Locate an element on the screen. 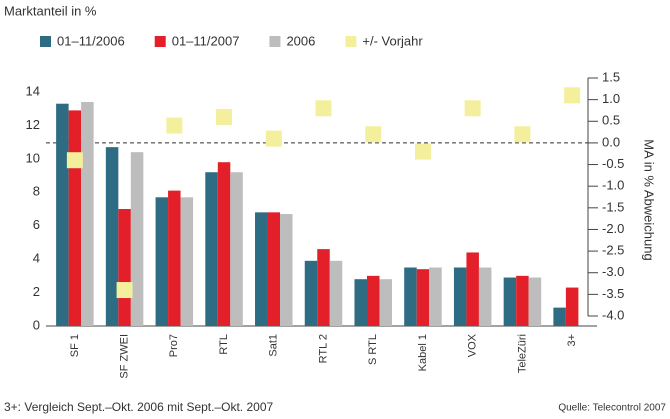 The image size is (670, 419). x-tick-label: S RTL is located at coordinates (373, 349).